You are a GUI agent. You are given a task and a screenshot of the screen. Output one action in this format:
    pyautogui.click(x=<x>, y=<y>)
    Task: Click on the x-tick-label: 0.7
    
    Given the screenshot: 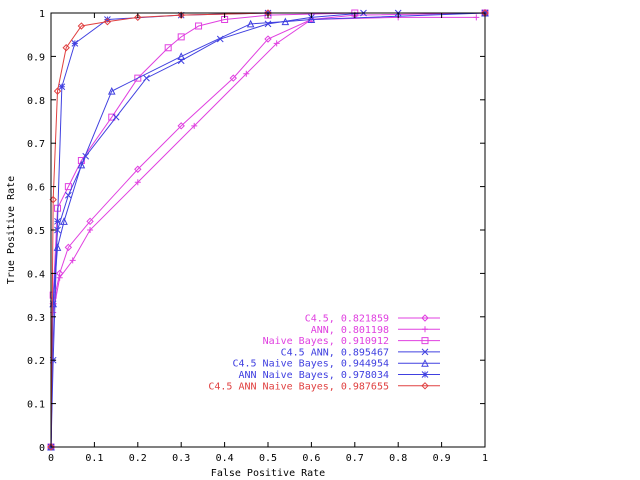 What is the action you would take?
    pyautogui.click(x=355, y=458)
    